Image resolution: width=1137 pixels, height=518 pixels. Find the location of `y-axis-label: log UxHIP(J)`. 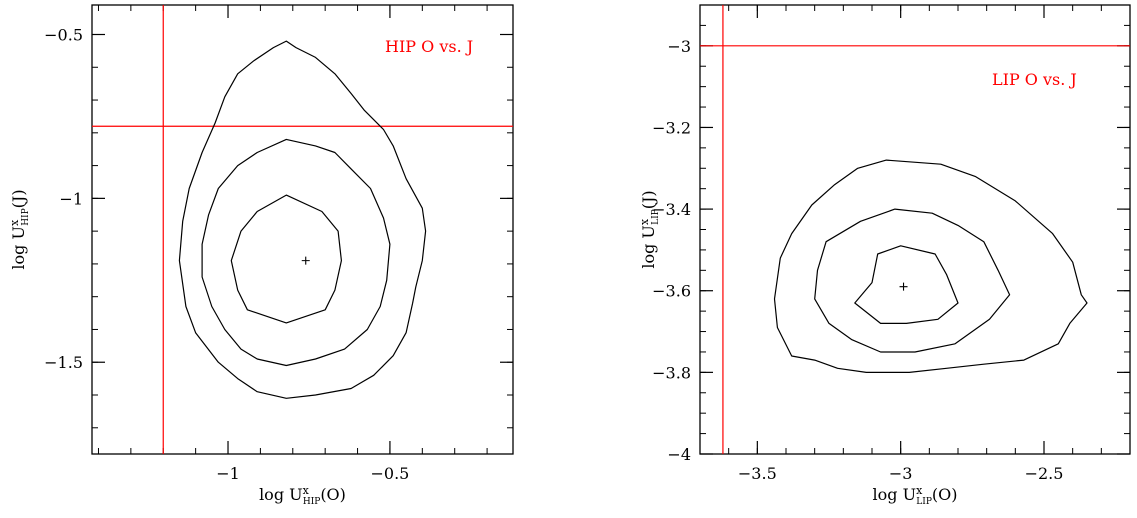

y-axis-label: log UxHIP(J) is located at coordinates (19, 229).